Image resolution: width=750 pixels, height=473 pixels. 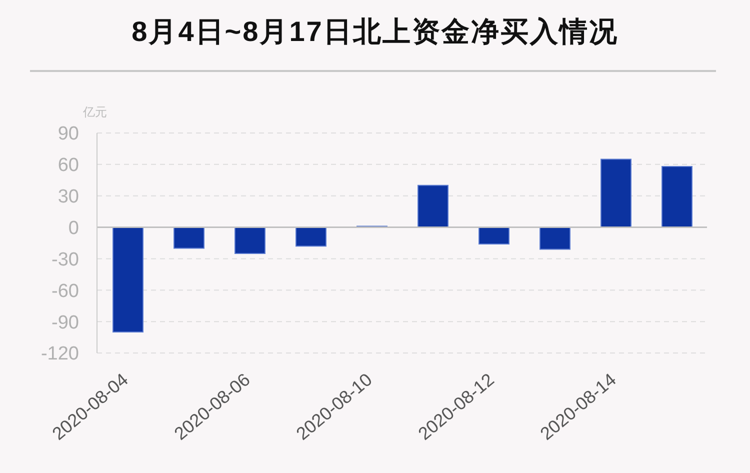 What do you see at coordinates (65, 291) in the screenshot?
I see `y-tick-label: -60` at bounding box center [65, 291].